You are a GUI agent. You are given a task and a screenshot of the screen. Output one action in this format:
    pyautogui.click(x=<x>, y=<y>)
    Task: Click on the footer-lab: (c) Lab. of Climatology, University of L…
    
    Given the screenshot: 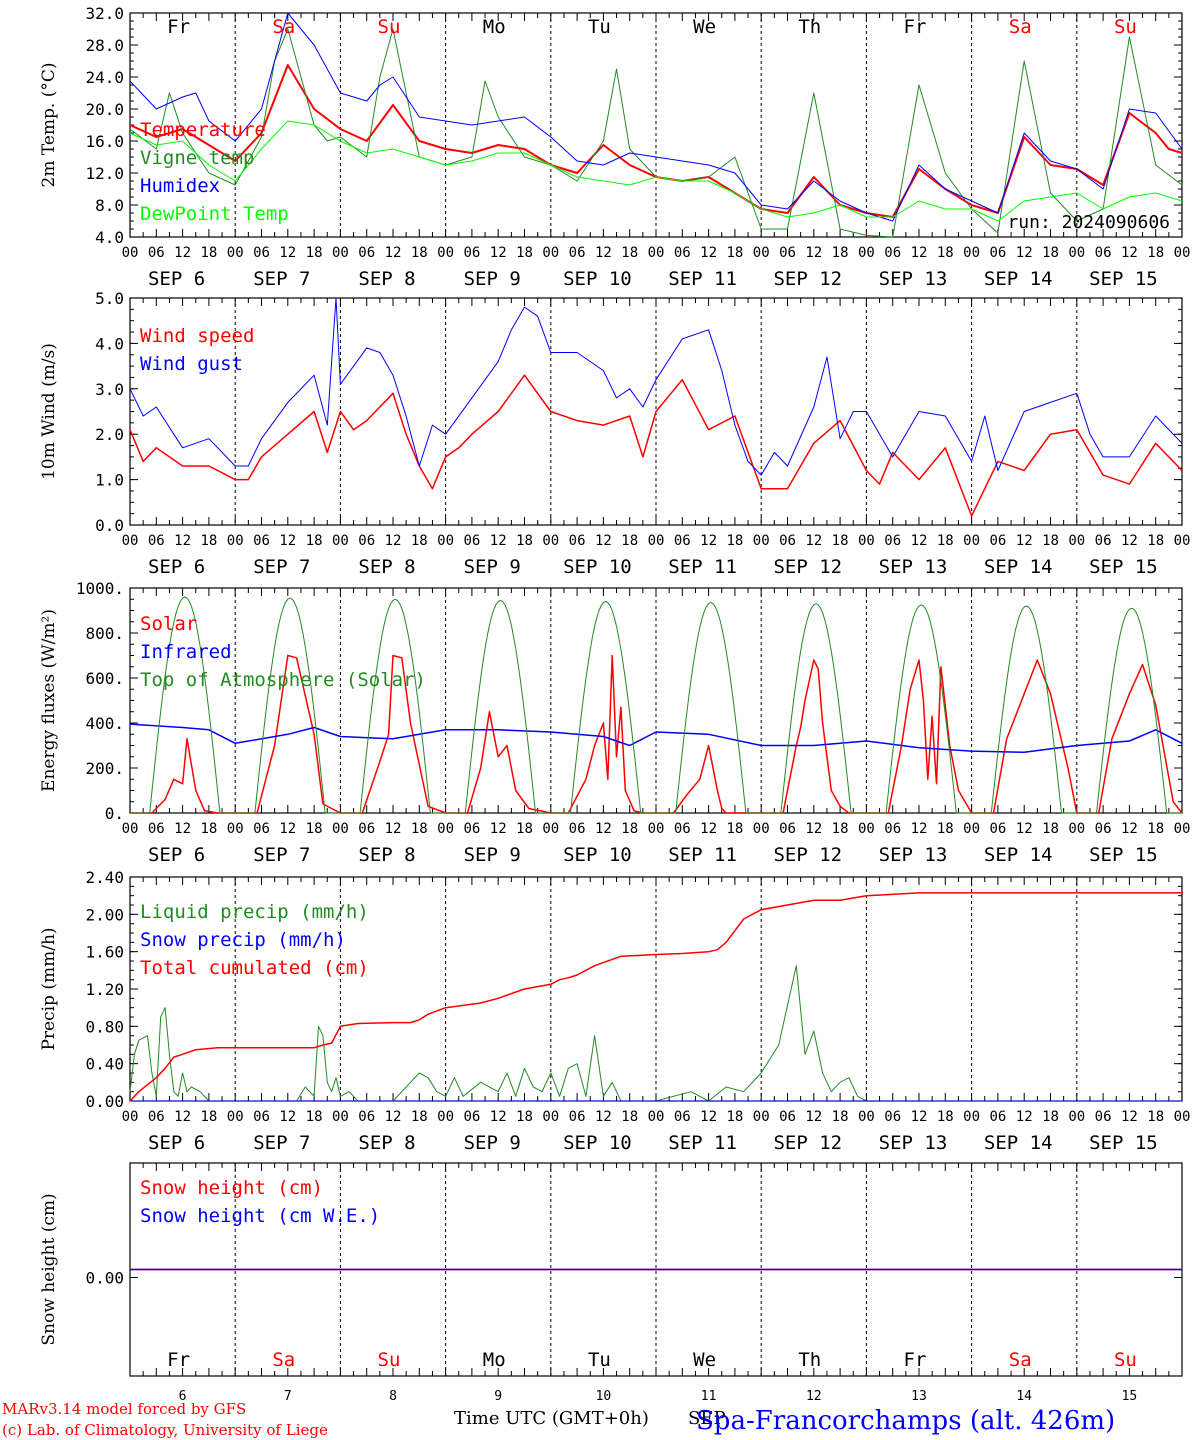 What is the action you would take?
    pyautogui.click(x=165, y=1430)
    